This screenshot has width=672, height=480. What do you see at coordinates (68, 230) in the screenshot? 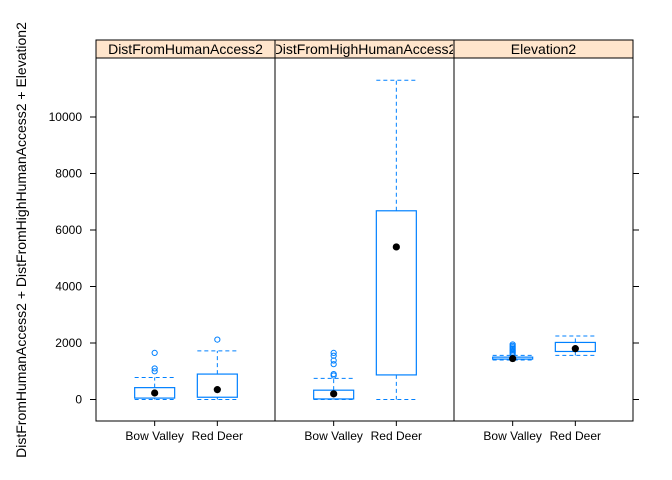
I see `y-tick-label: 6000` at bounding box center [68, 230].